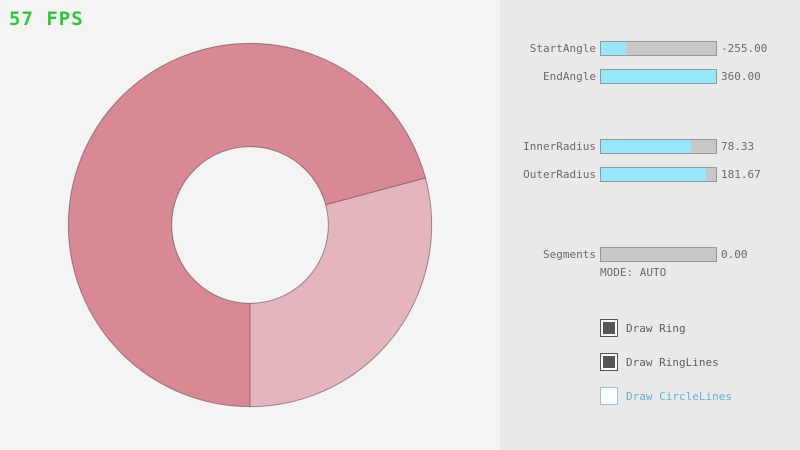 This screenshot has width=800, height=450. Describe the element at coordinates (656, 328) in the screenshot. I see `draw-ring-label: Draw Ring` at that location.